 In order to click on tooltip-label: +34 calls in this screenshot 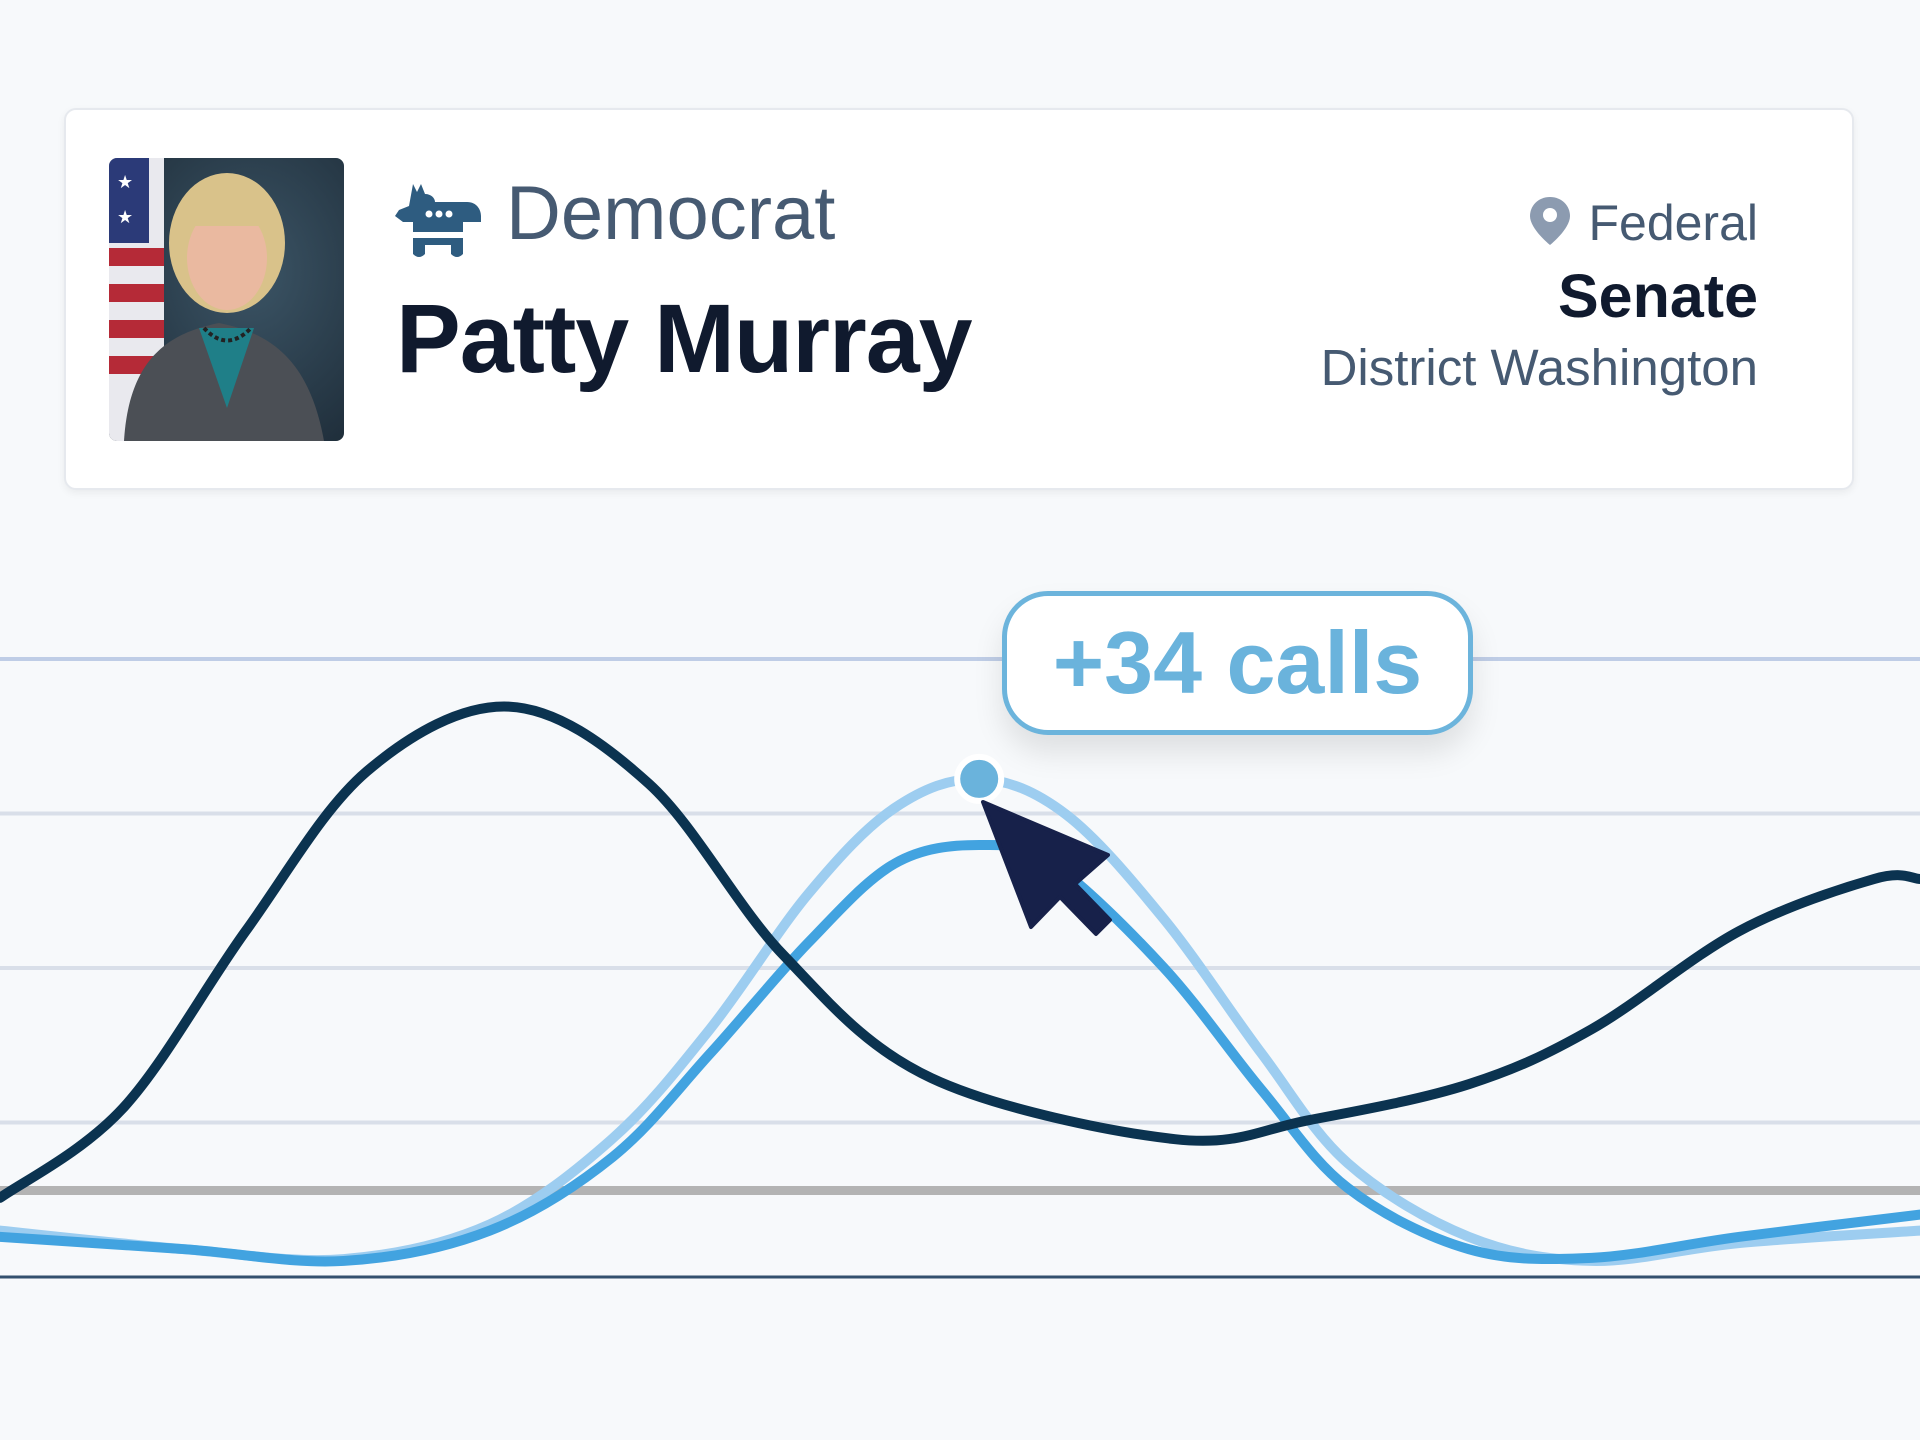, I will do `click(1237, 662)`.